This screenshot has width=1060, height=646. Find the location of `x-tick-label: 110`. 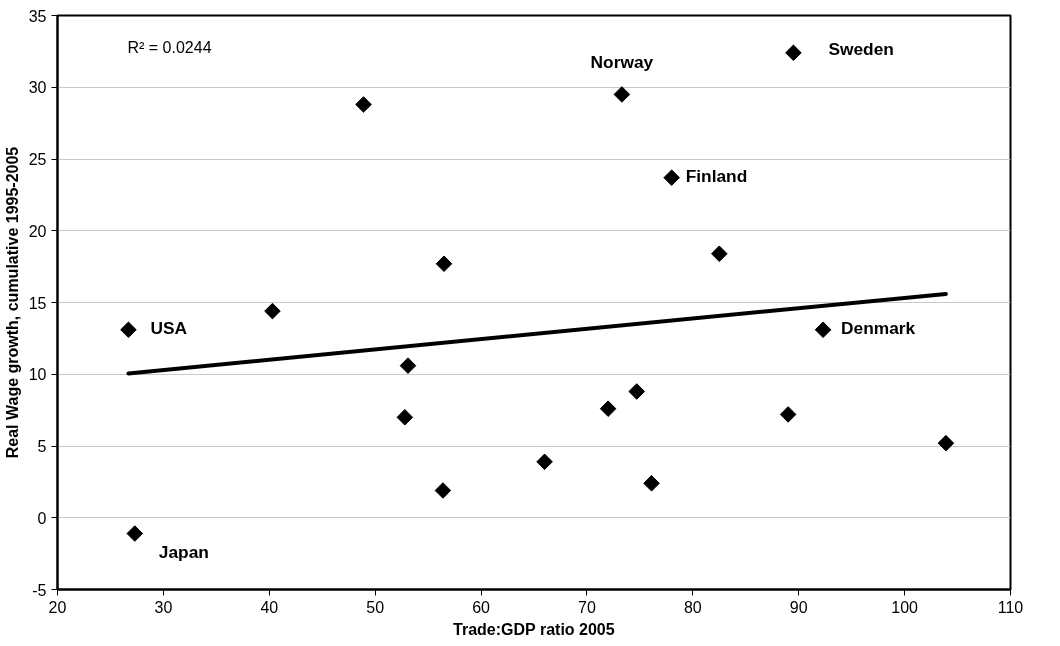

x-tick-label: 110 is located at coordinates (1010, 607).